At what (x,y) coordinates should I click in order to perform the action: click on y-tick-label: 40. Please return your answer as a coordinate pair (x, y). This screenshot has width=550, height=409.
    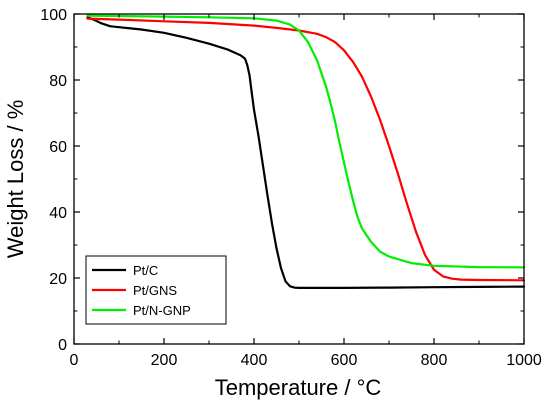
    Looking at the image, I should click on (58, 213).